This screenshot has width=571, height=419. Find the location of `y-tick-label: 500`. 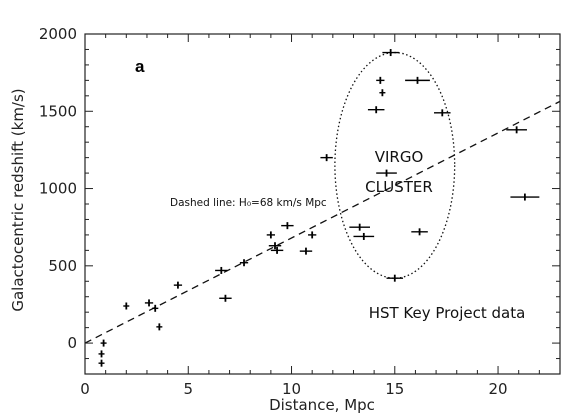

y-tick-label: 500 is located at coordinates (62, 266).